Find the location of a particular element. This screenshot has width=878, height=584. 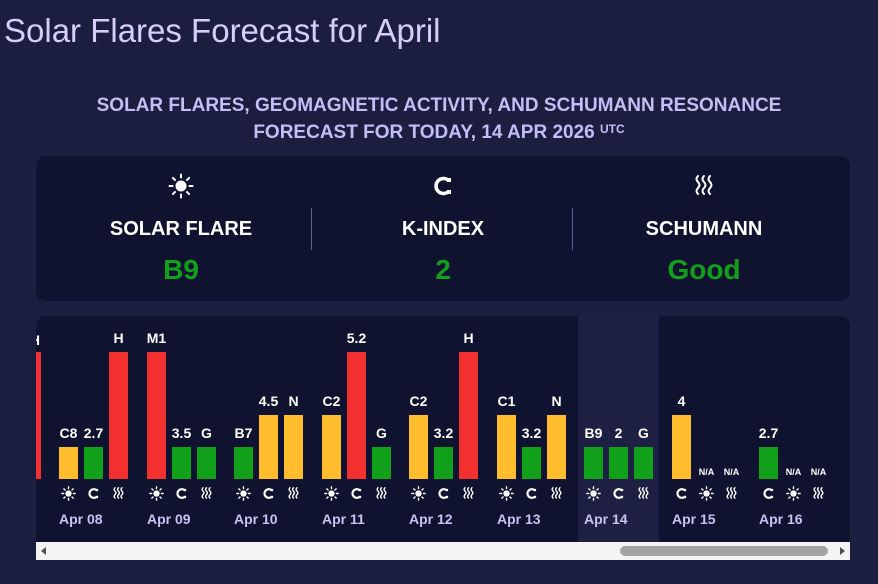

summary-schumann: SCHUMANN Good is located at coordinates (704, 228).